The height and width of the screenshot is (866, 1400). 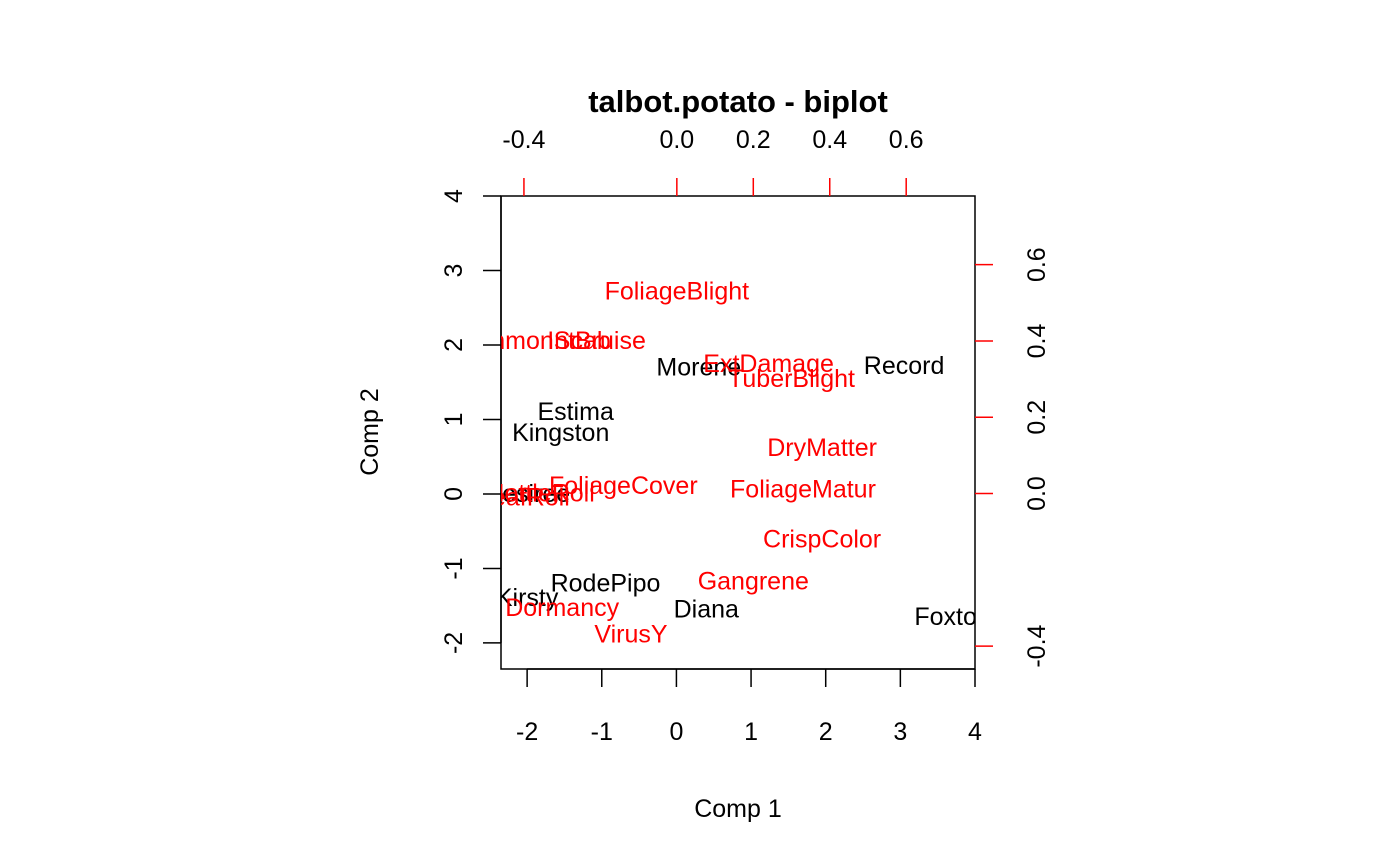 What do you see at coordinates (952, 617) in the screenshot?
I see `score-point-label: Foxton` at bounding box center [952, 617].